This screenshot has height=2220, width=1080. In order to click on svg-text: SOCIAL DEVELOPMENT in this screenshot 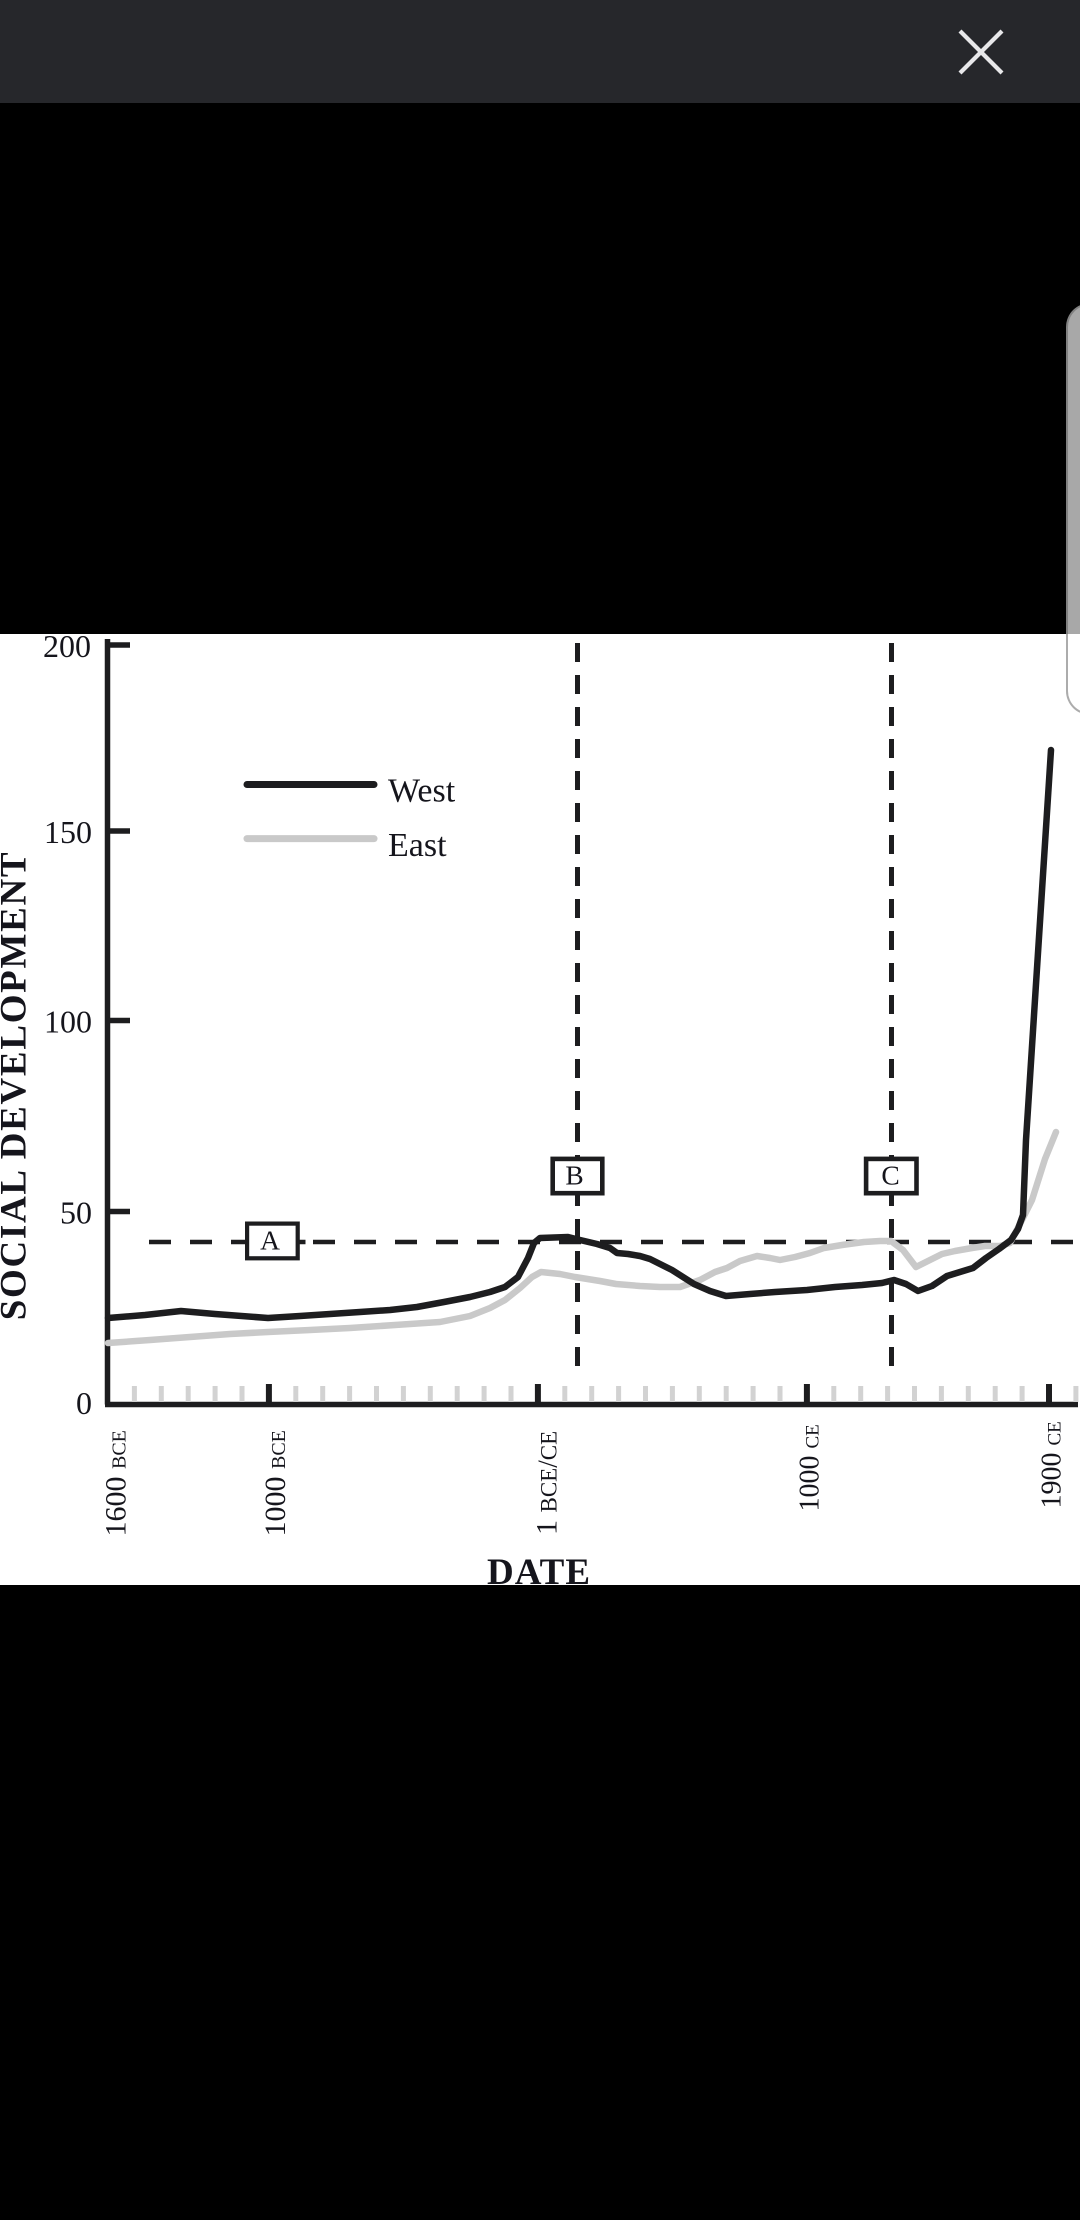, I will do `click(17, 1086)`.